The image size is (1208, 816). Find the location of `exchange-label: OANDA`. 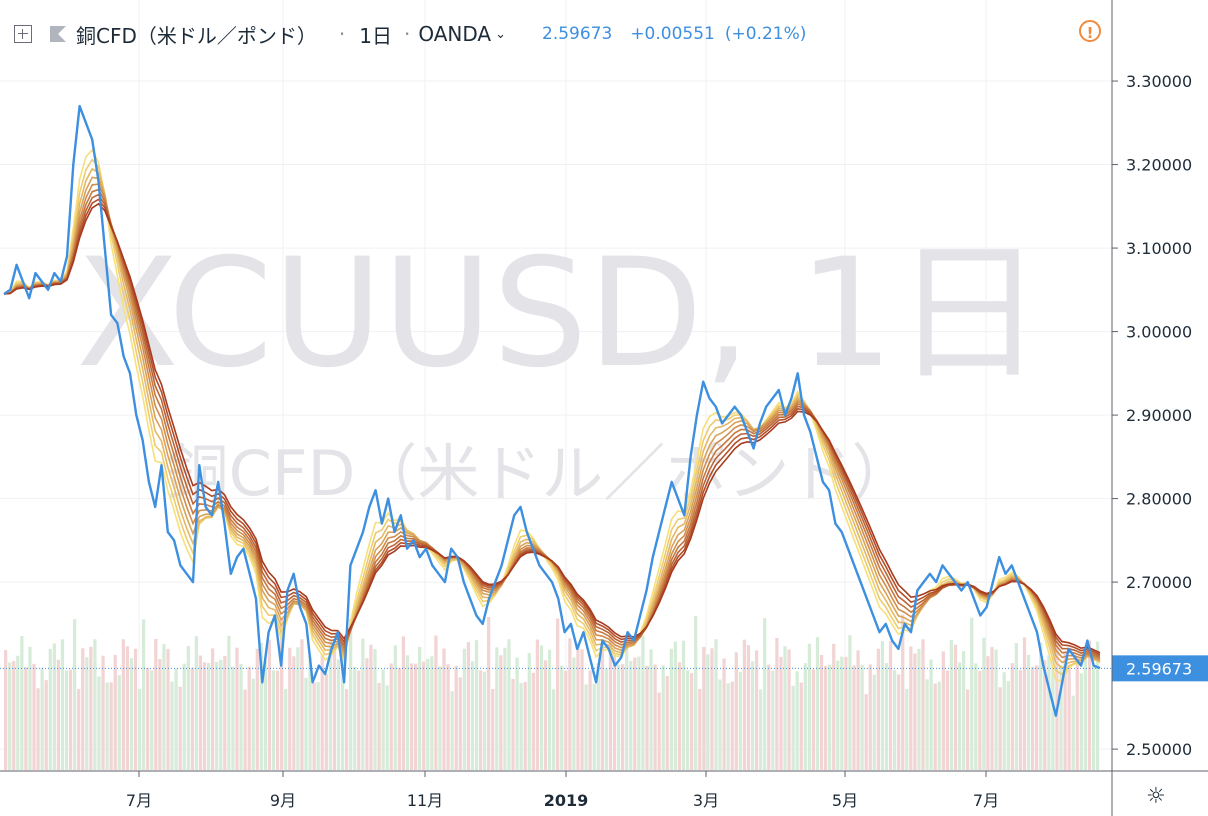

exchange-label: OANDA is located at coordinates (455, 34).